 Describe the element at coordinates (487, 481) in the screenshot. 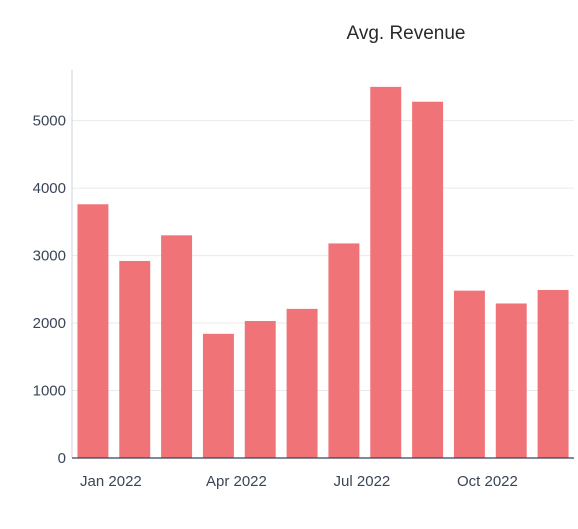

I see `x-tick-label-3: Oct 2022` at that location.